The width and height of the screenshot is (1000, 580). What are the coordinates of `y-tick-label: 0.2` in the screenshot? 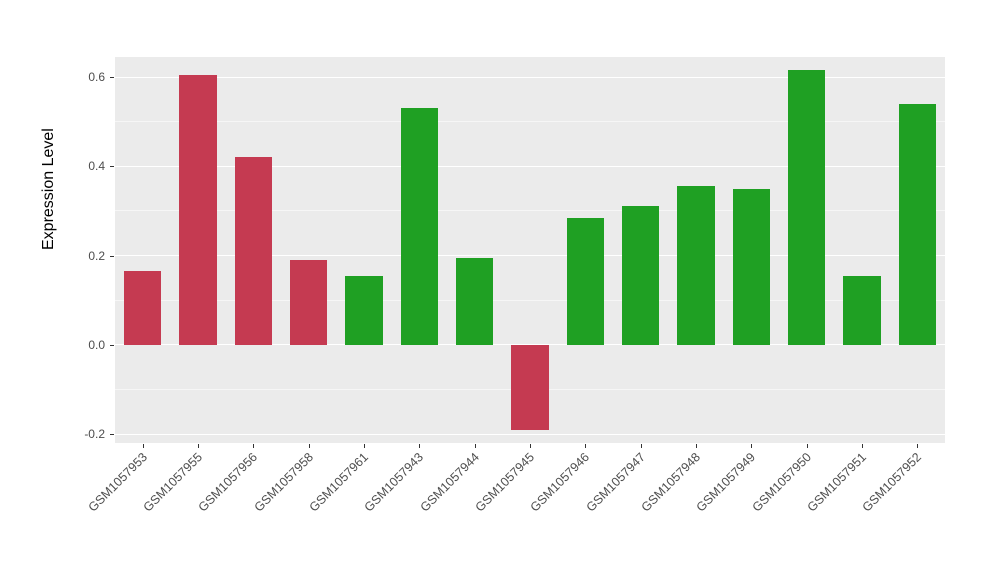 It's located at (96, 255).